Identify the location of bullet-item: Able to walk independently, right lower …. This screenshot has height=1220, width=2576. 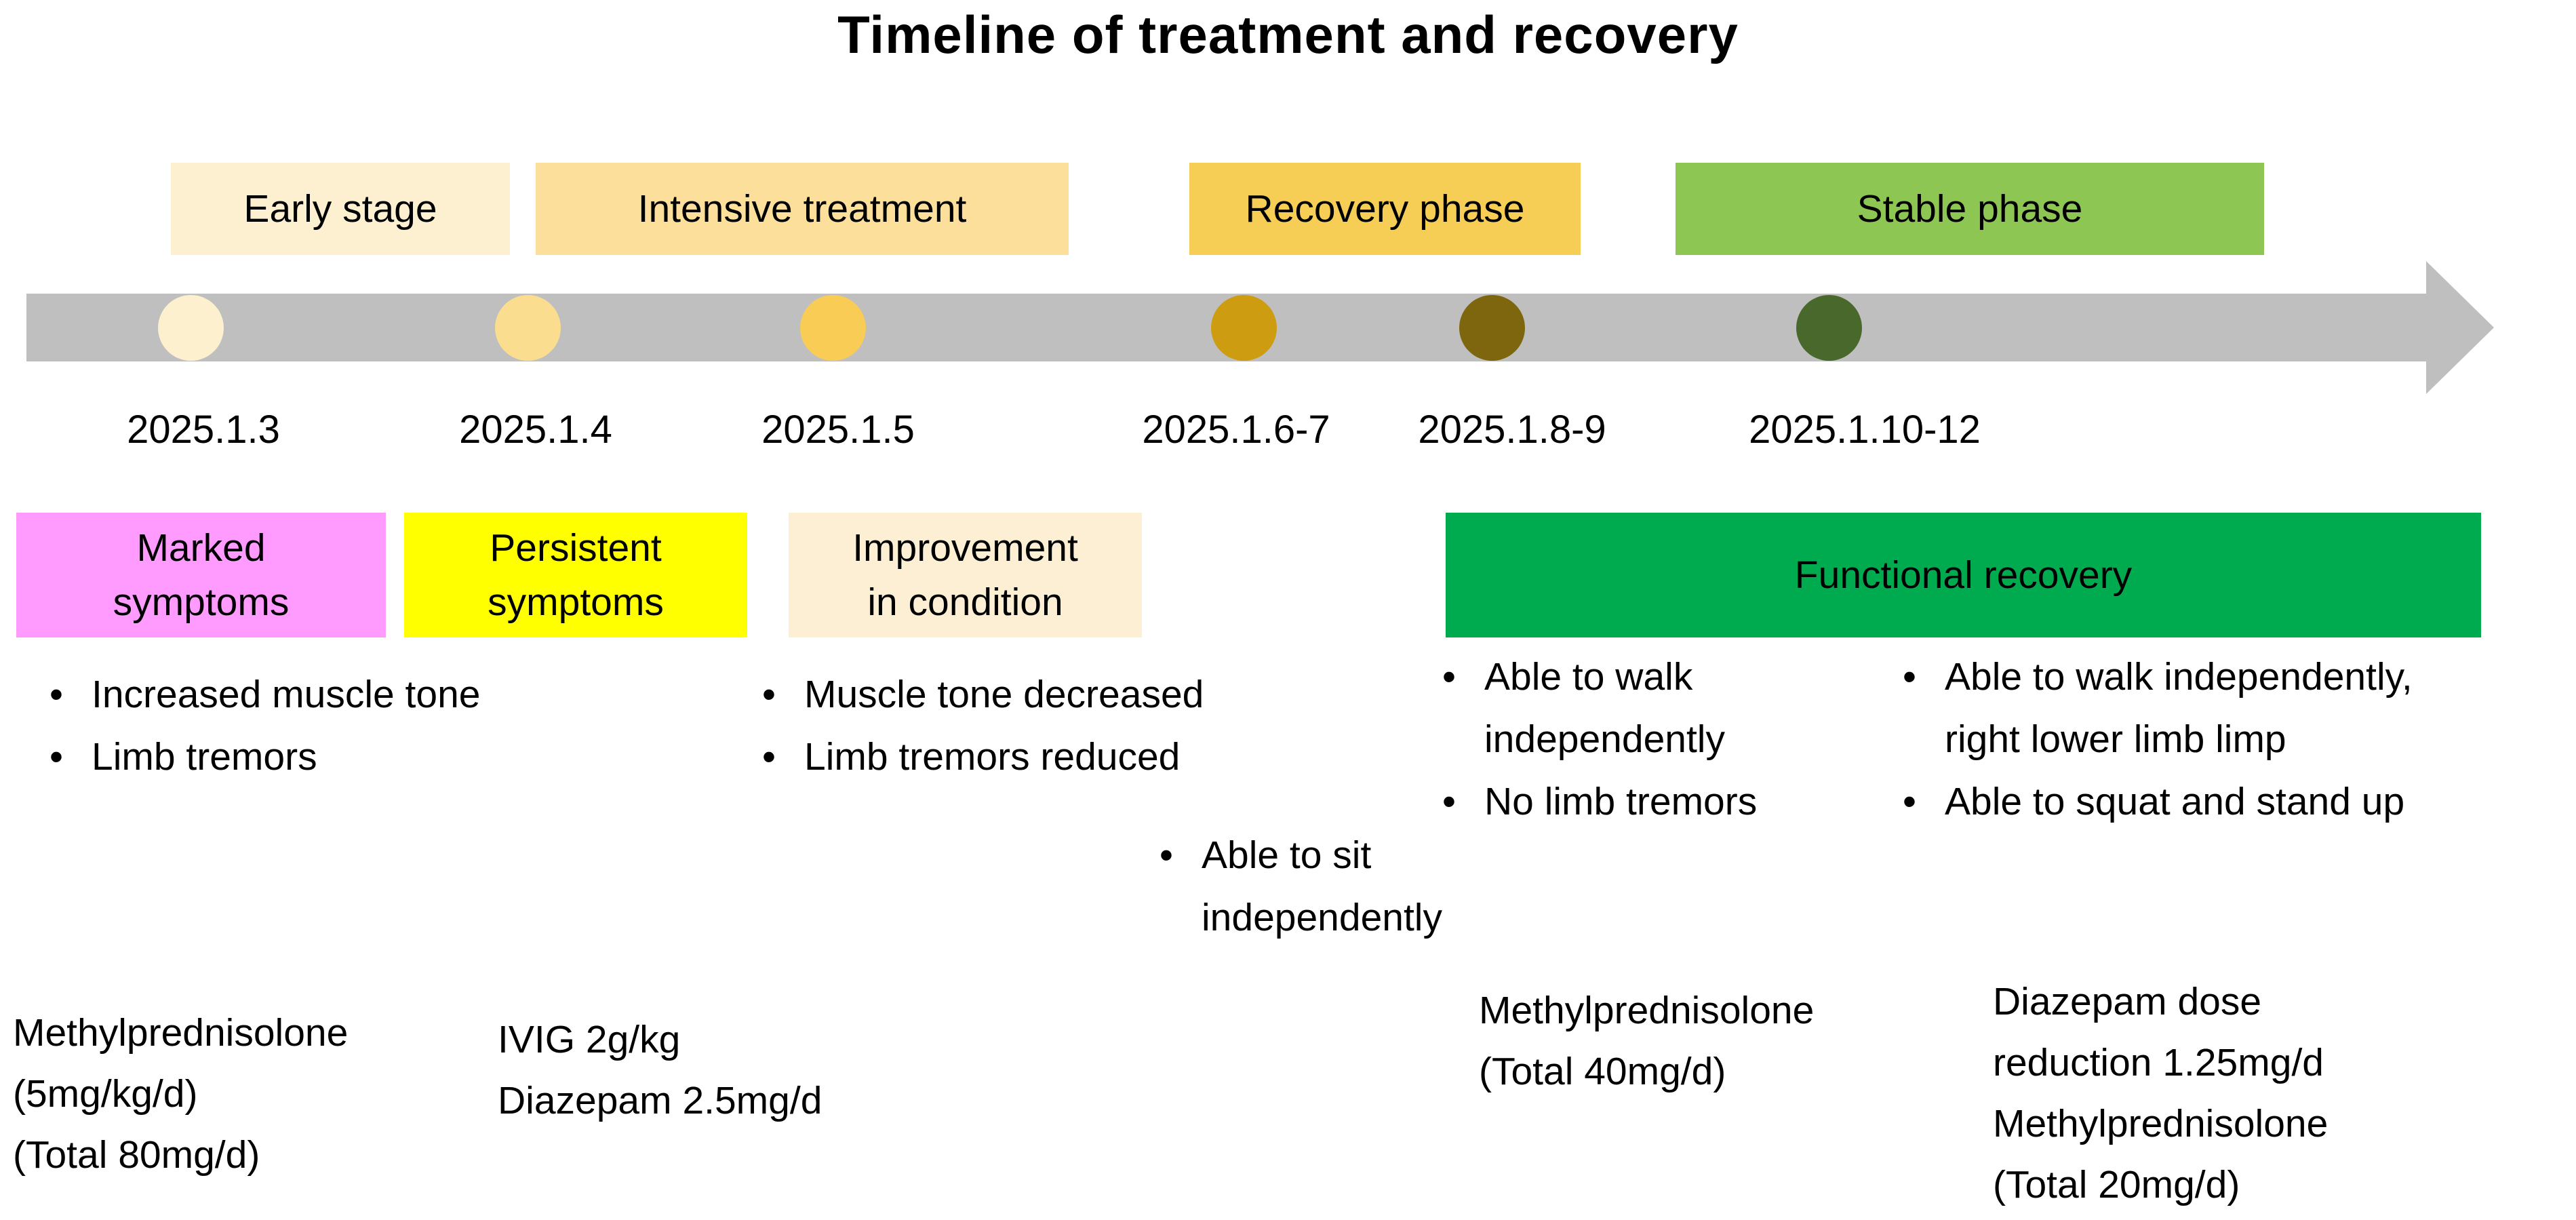
(2158, 708).